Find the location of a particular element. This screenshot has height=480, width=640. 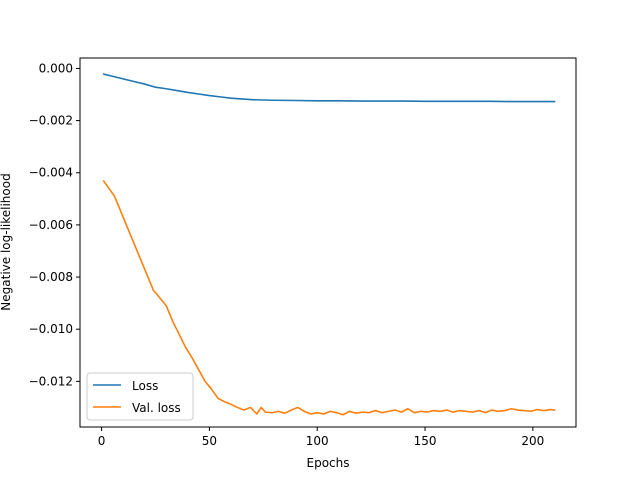

x-tick-label: 150 is located at coordinates (425, 441).